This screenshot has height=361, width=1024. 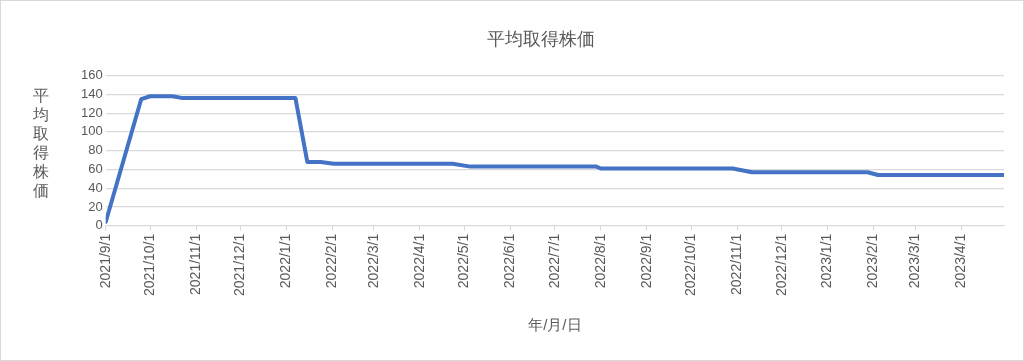 I want to click on y-tick-label: 100, so click(x=91, y=131).